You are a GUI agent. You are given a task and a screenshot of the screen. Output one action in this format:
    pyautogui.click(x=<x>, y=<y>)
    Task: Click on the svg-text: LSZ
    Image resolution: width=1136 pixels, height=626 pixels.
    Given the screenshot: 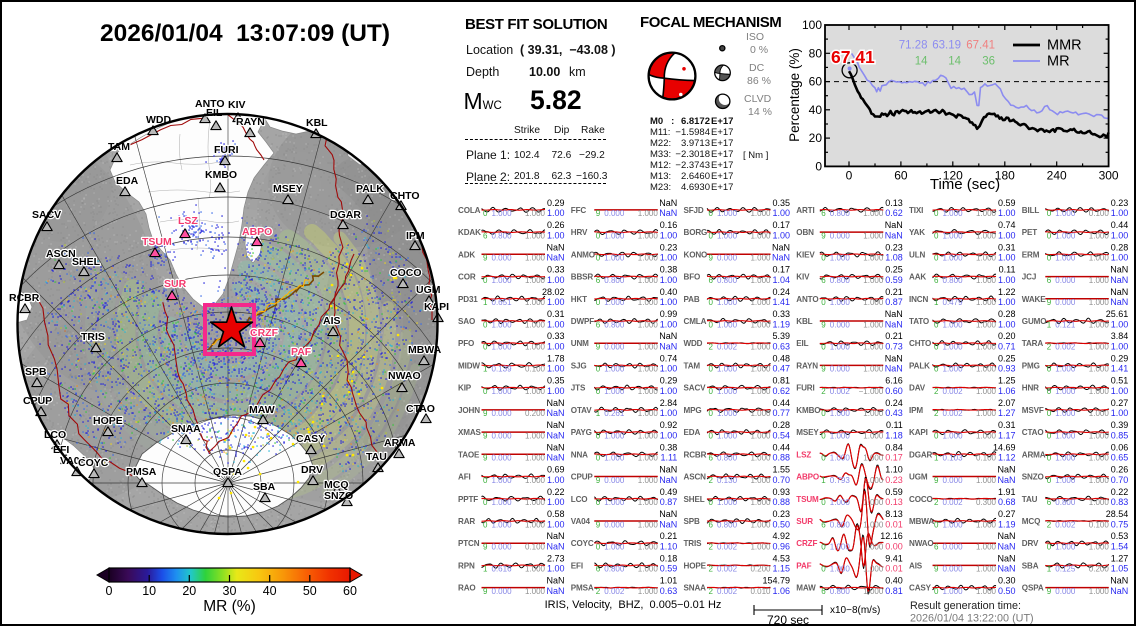 What is the action you would take?
    pyautogui.click(x=188, y=221)
    